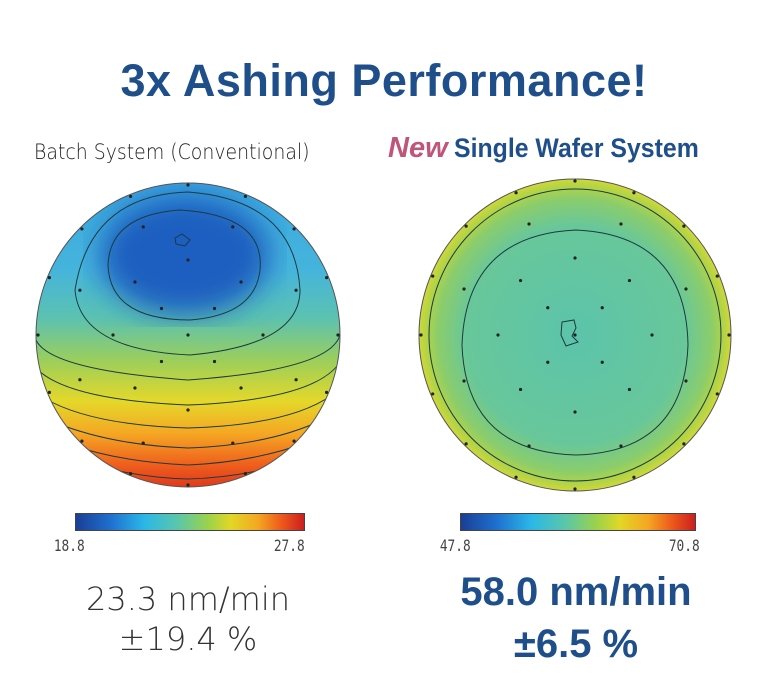  I want to click on new-badge: New, so click(418, 148).